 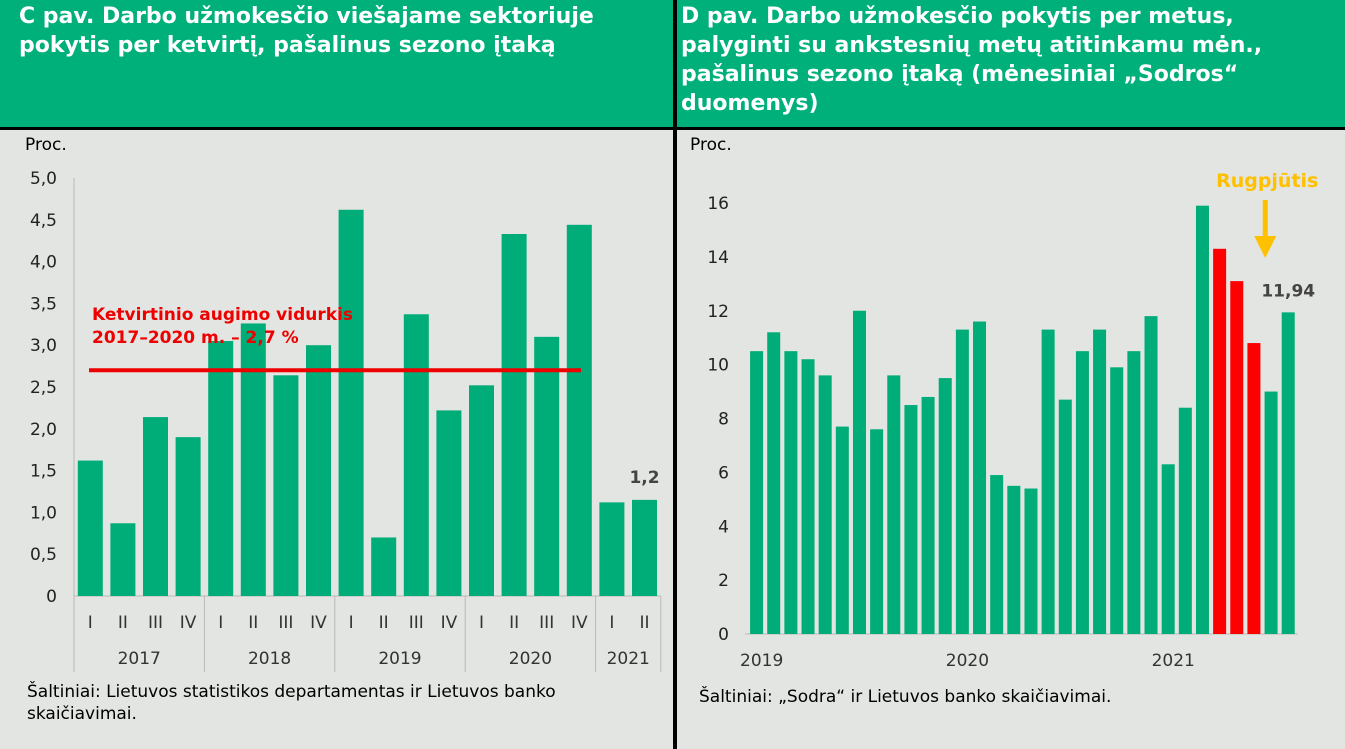 What do you see at coordinates (723, 527) in the screenshot?
I see `y-tick-label: 4` at bounding box center [723, 527].